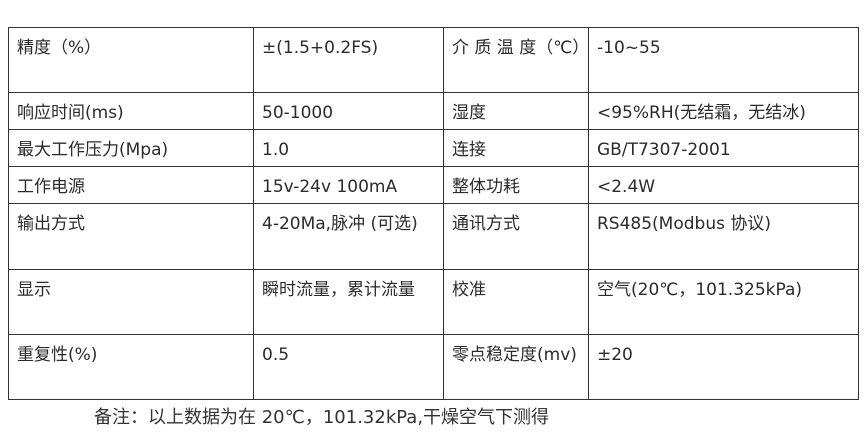 Image resolution: width=865 pixels, height=438 pixels. Describe the element at coordinates (723, 302) in the screenshot. I see `param-value: 空气(20℃，101.325kPa)` at that location.